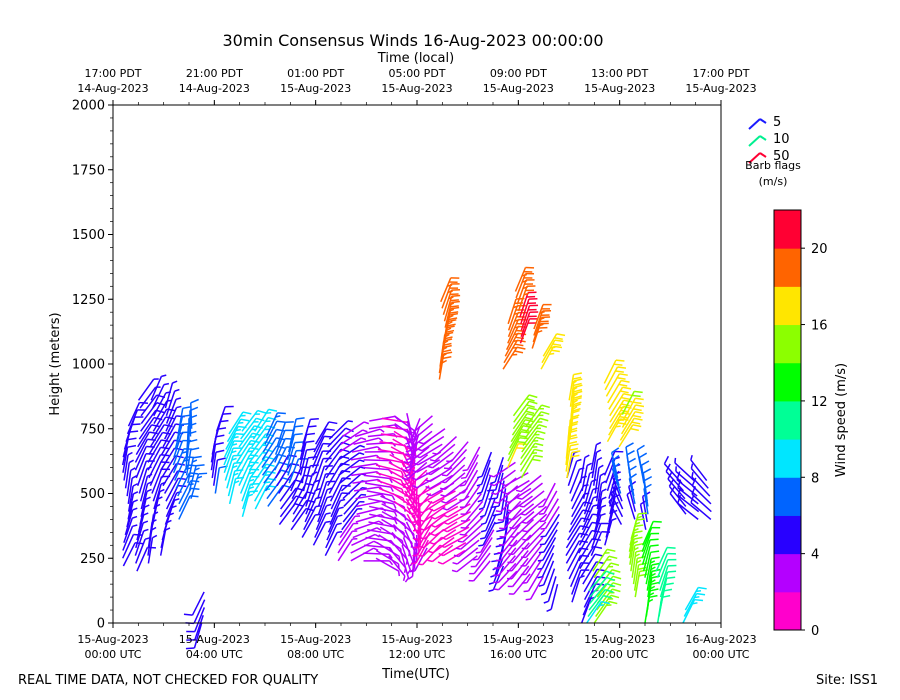 The image size is (900, 700). I want to click on top-tick-time: 09:00 PDT, so click(518, 73).